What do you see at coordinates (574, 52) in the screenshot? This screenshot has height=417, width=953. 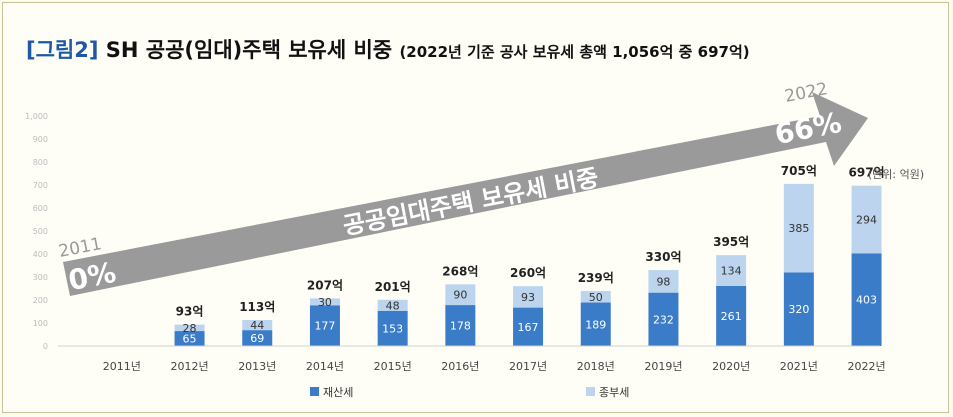 I see `title-subtitle: (2022년 기준 공사 보유세 총액 1,056억 중 697억)` at bounding box center [574, 52].